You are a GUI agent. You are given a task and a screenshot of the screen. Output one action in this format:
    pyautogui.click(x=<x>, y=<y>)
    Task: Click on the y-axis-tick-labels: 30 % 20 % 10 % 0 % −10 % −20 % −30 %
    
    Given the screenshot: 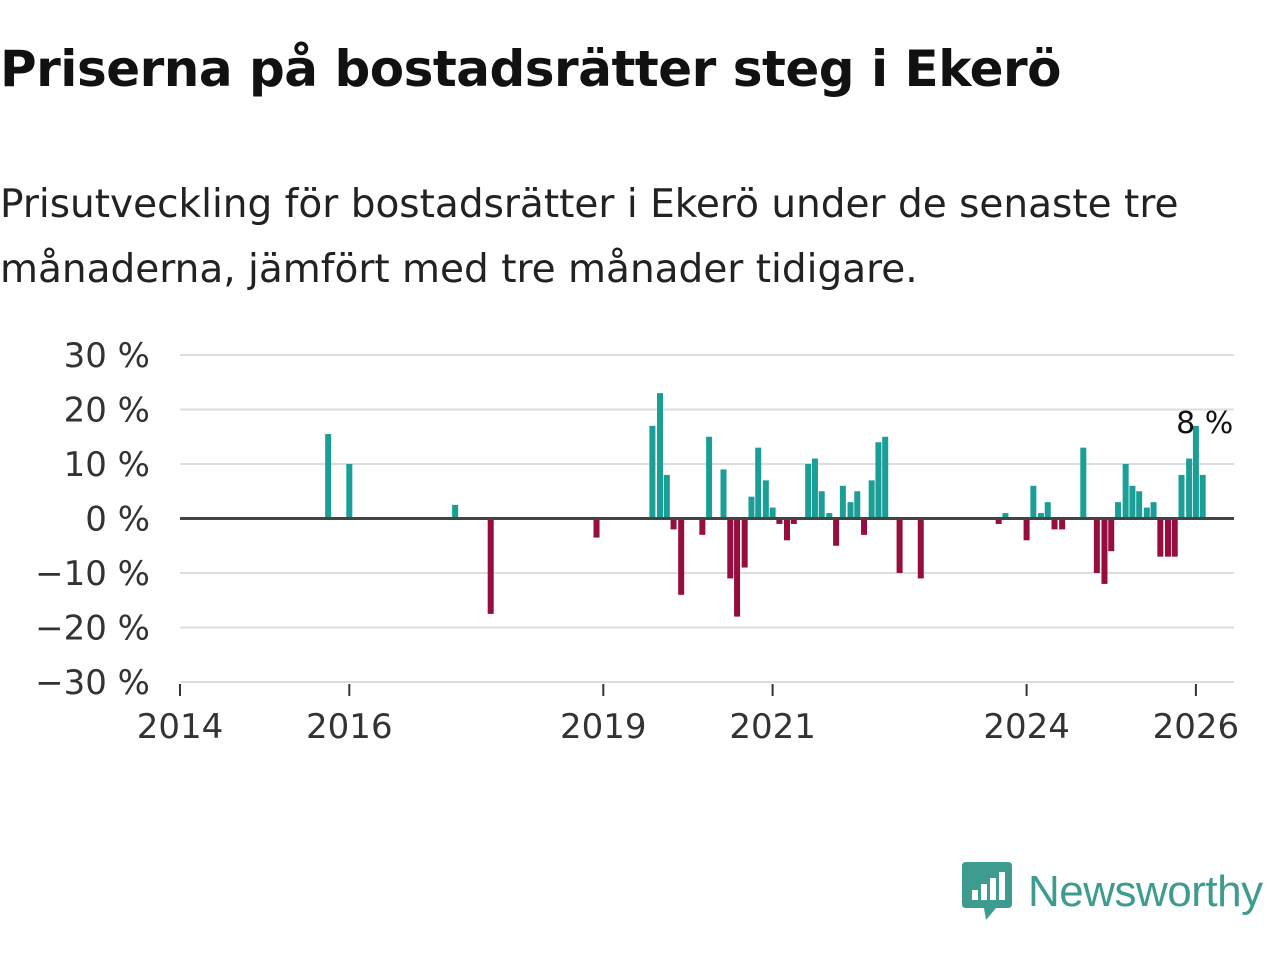 What is the action you would take?
    pyautogui.click(x=92, y=519)
    